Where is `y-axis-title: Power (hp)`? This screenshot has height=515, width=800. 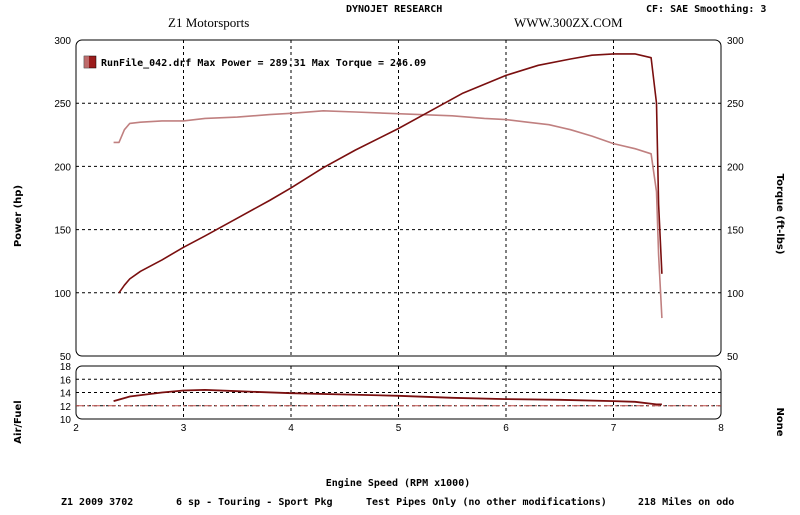
y-axis-title: Power (hp) is located at coordinates (18, 216).